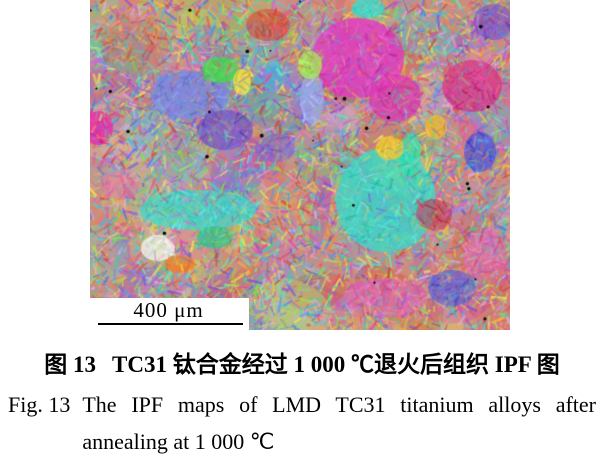 The height and width of the screenshot is (463, 604). What do you see at coordinates (170, 324) in the screenshot?
I see `scale-bar-line` at bounding box center [170, 324].